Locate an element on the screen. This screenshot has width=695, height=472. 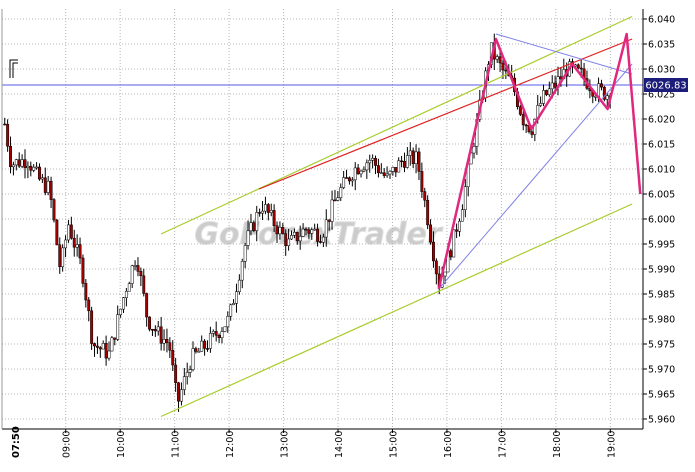
y-tick-label: 5.975 is located at coordinates (661, 345).